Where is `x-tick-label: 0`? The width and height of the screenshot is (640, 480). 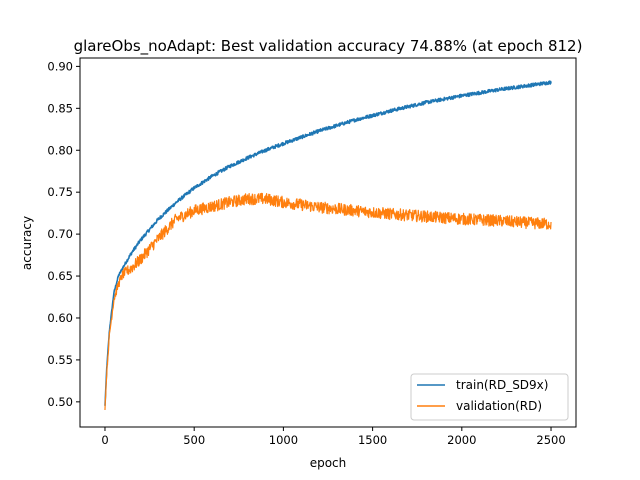 x-tick-label: 0 is located at coordinates (104, 440).